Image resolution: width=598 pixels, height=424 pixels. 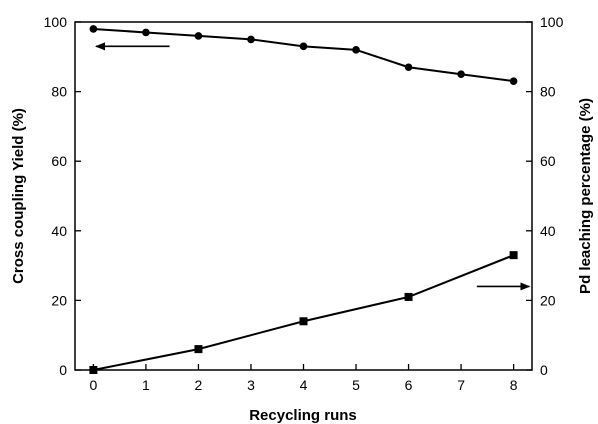 I want to click on x-axis-ticks: 0 1 2 3 4 5 6 7 8, so click(x=303, y=378).